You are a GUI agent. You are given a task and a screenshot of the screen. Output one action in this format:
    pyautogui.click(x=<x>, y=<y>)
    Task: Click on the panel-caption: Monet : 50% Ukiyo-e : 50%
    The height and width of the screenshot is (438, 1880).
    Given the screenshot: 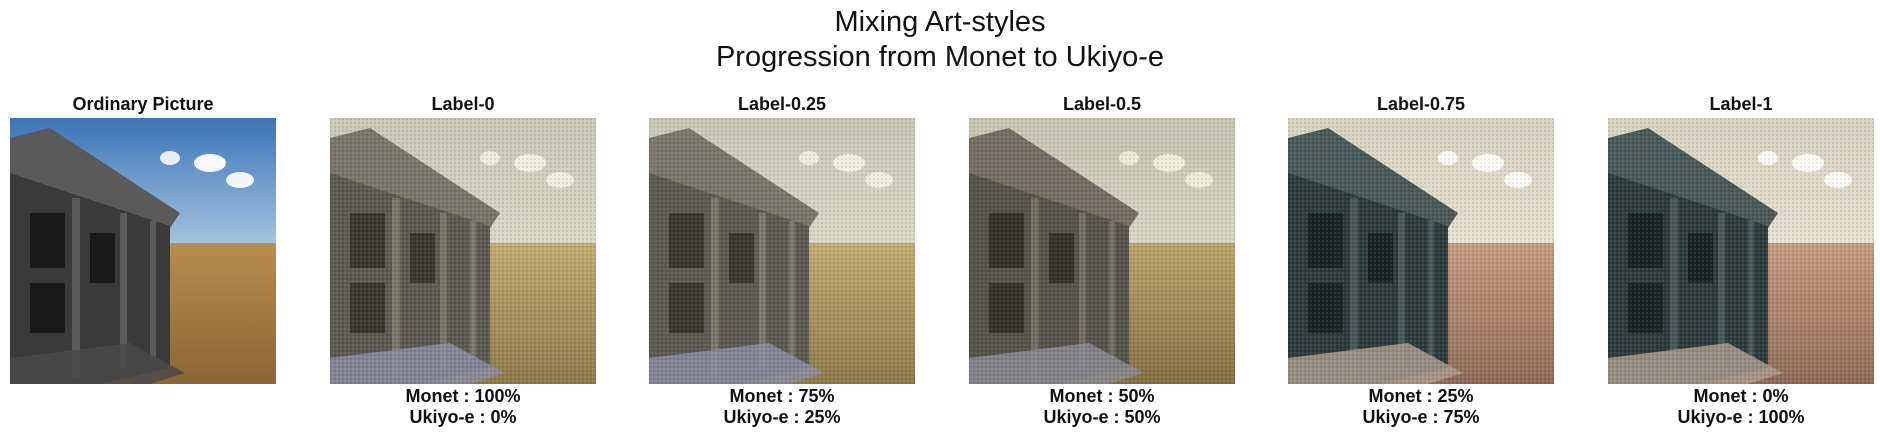 What is the action you would take?
    pyautogui.click(x=1102, y=407)
    